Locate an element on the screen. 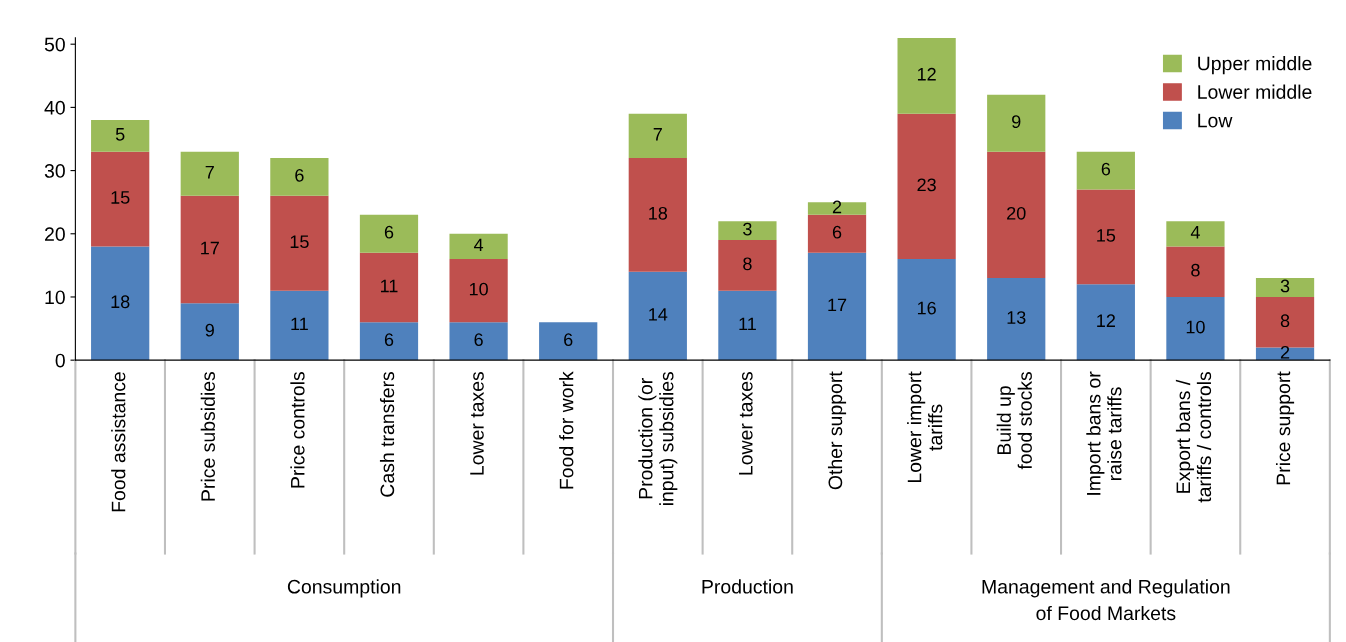 The height and width of the screenshot is (642, 1346). data-label: 14 is located at coordinates (658, 314).